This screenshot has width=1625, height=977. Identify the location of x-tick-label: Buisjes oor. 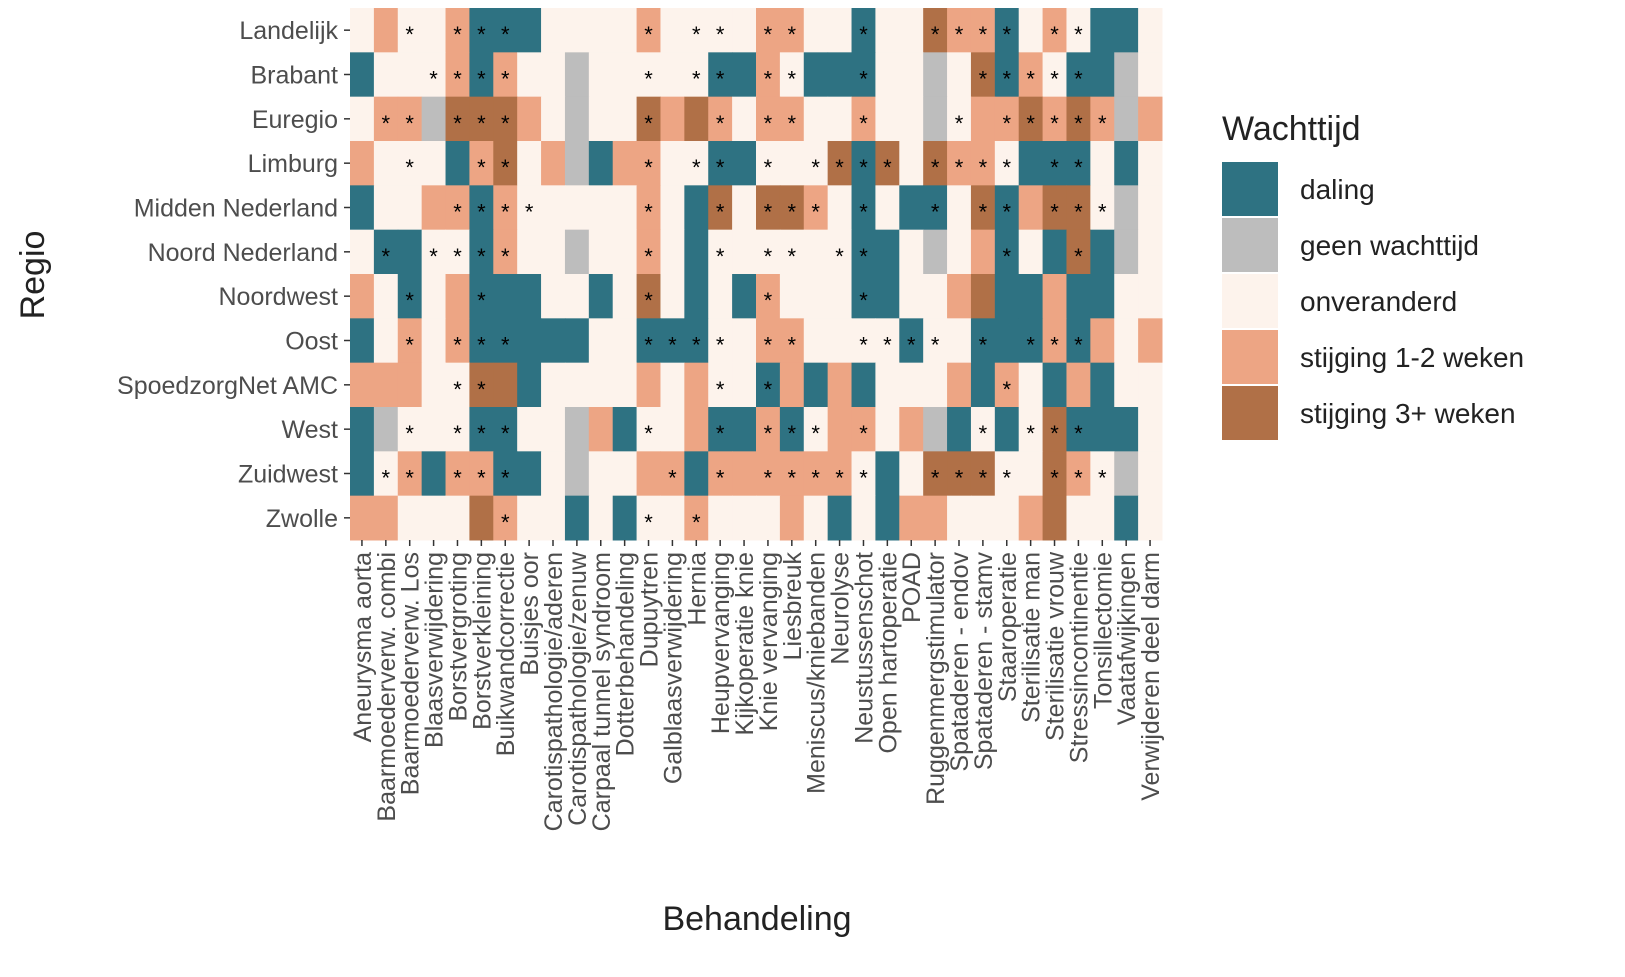
(530, 614).